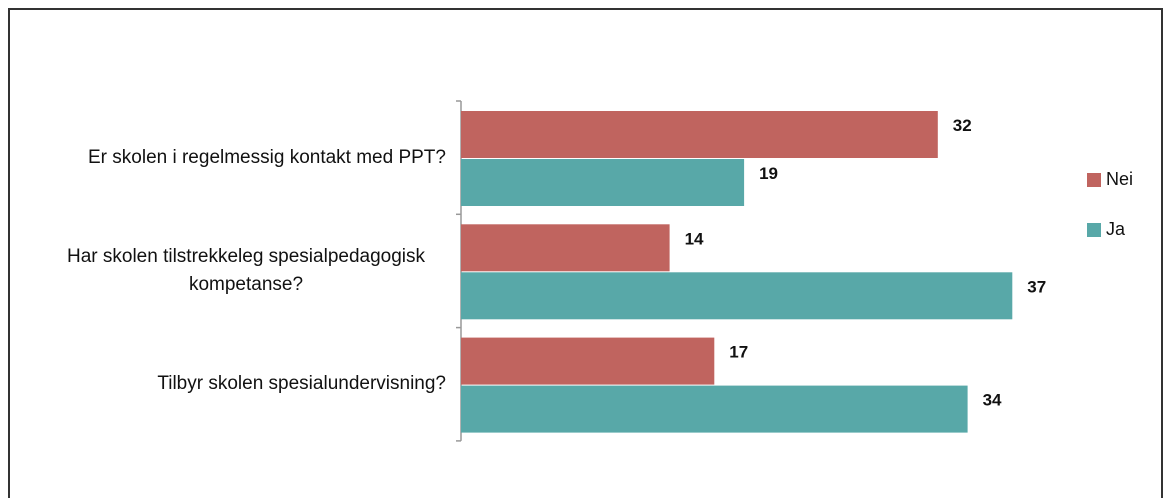  I want to click on category-label: Tilbyr skolen spesialundervisning?, so click(301, 384).